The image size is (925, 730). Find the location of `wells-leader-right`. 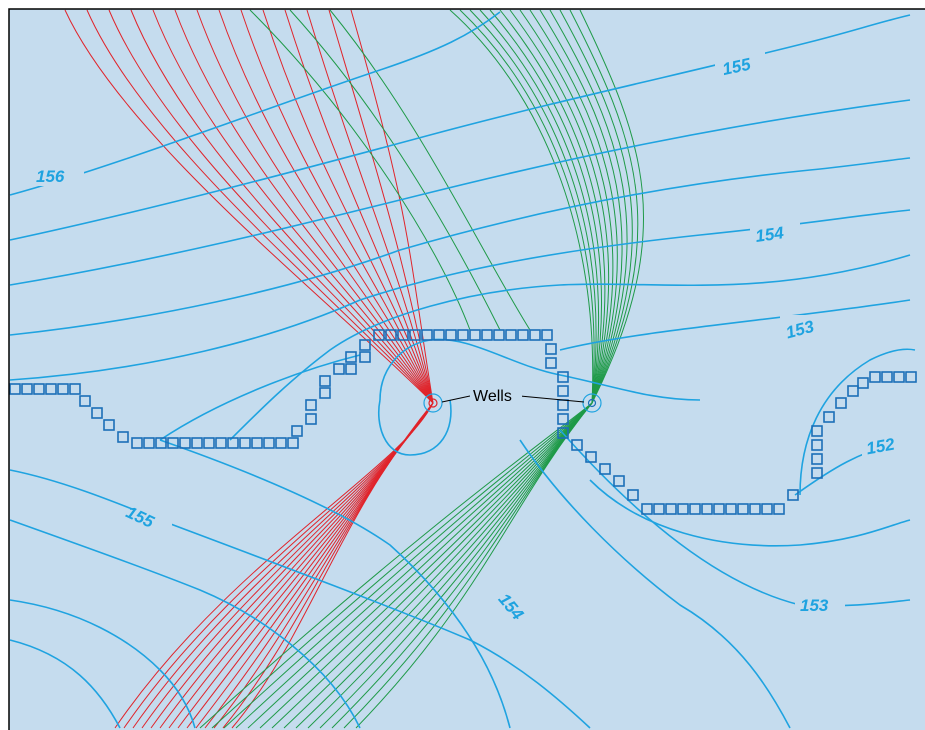

wells-leader-right is located at coordinates (552, 399).